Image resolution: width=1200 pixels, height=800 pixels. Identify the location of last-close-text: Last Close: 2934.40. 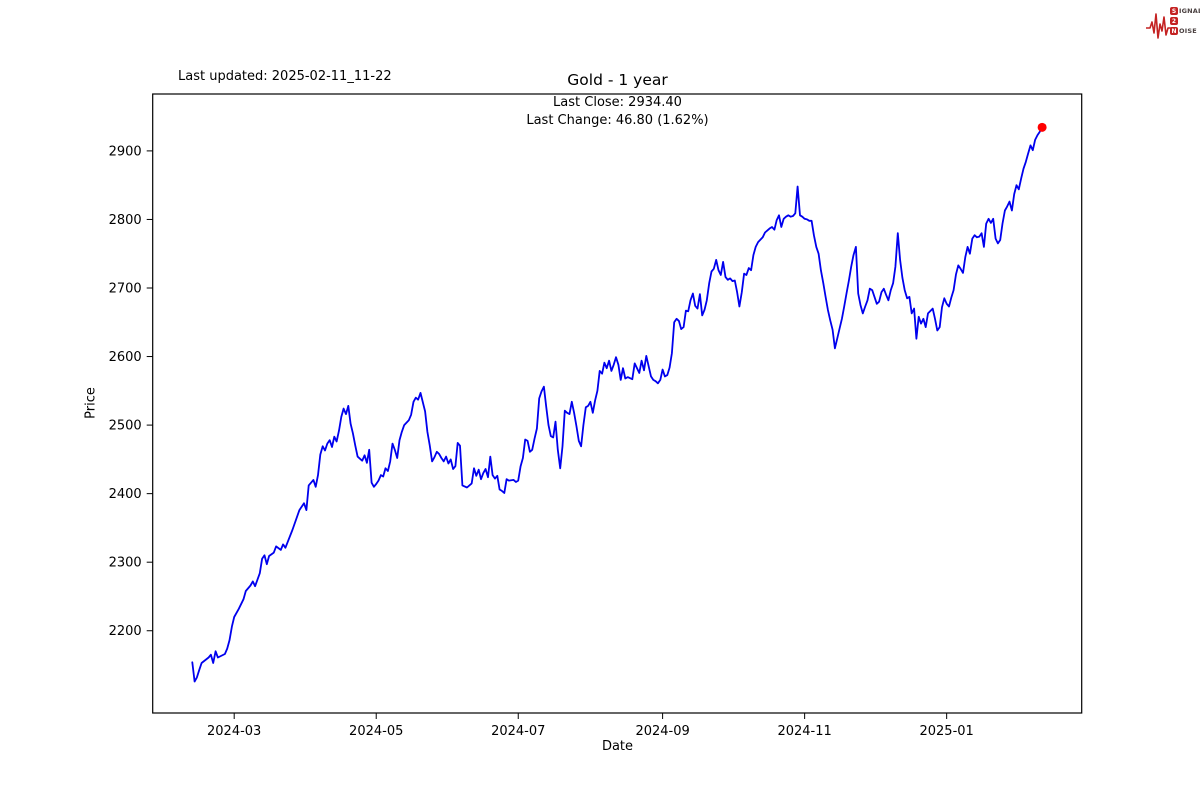
(617, 102).